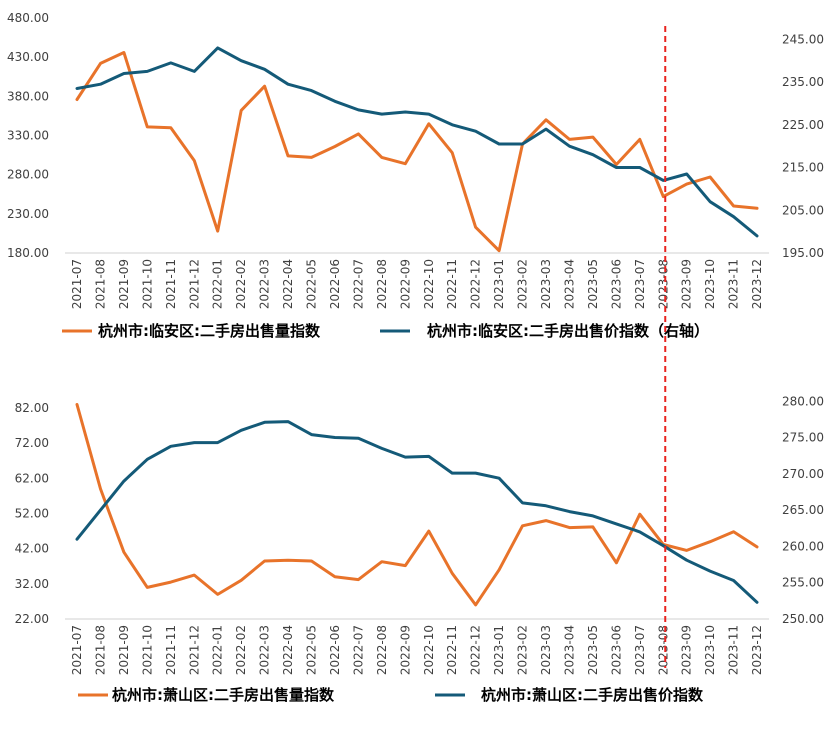  Describe the element at coordinates (803, 583) in the screenshot. I see `y-right-tick-label: 255.00` at that location.